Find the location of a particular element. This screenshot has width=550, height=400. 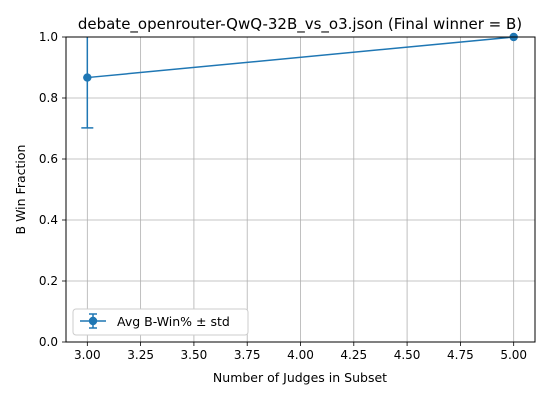

x-tick-label: 5.00 is located at coordinates (513, 355).